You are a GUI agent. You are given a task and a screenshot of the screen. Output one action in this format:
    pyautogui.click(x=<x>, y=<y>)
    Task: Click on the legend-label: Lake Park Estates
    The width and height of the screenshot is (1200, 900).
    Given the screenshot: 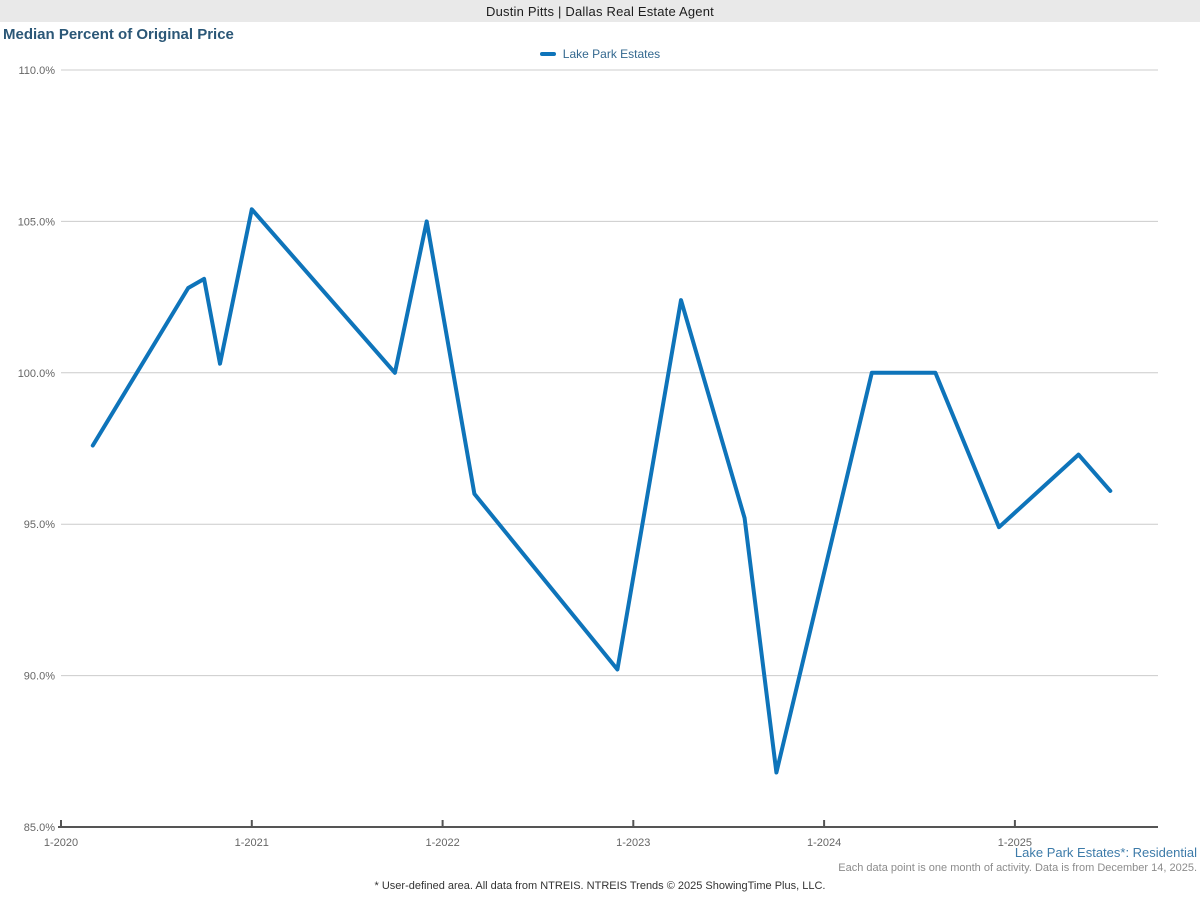 What is the action you would take?
    pyautogui.click(x=611, y=54)
    